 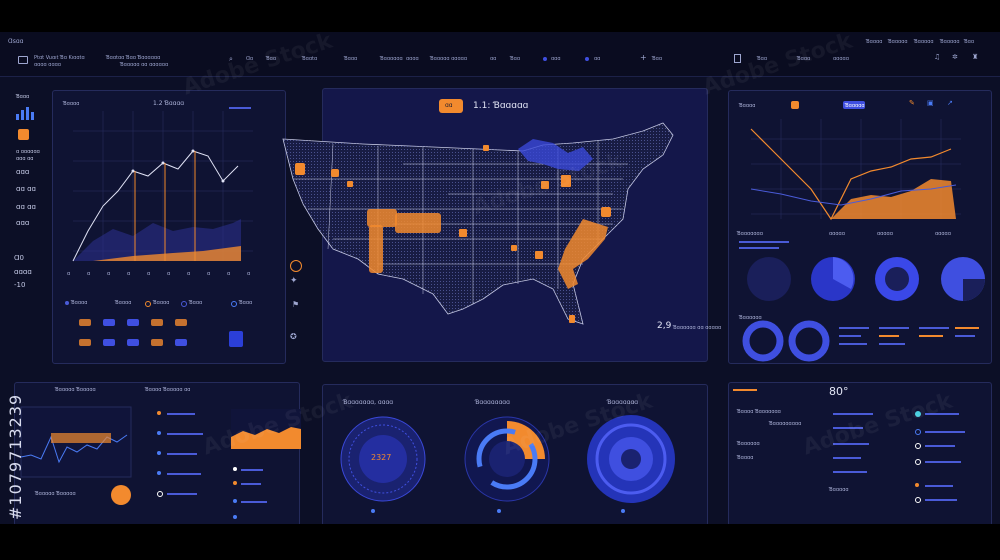 What do you see at coordinates (912, 103) in the screenshot?
I see `pin-icon: ✎` at bounding box center [912, 103].